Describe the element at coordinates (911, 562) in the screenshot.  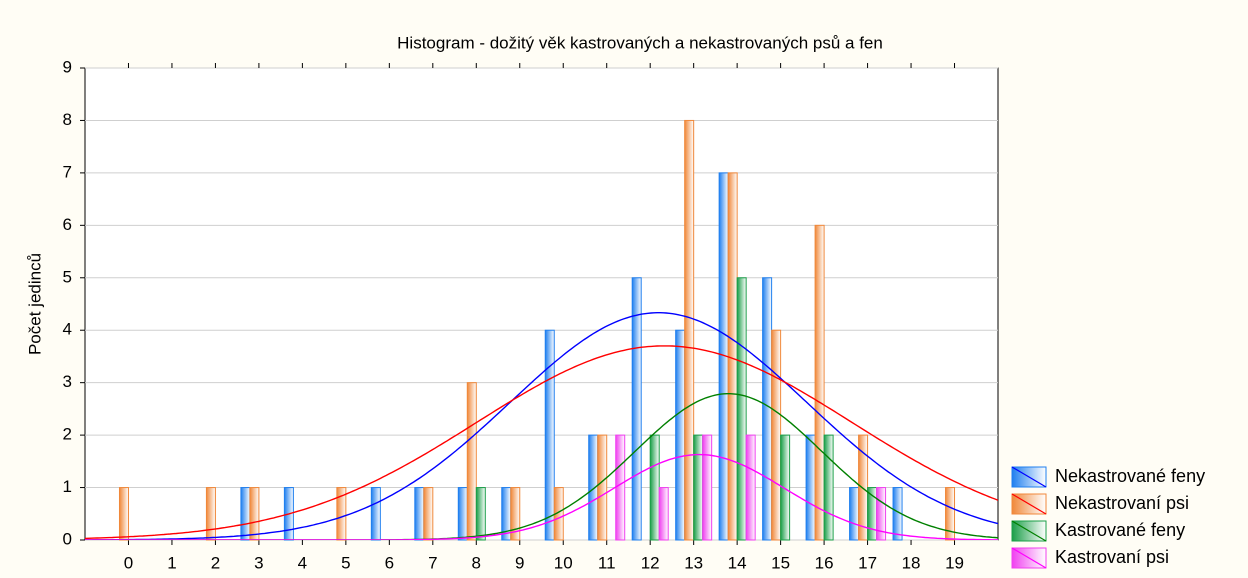
I see `x-tick-label: 18` at that location.